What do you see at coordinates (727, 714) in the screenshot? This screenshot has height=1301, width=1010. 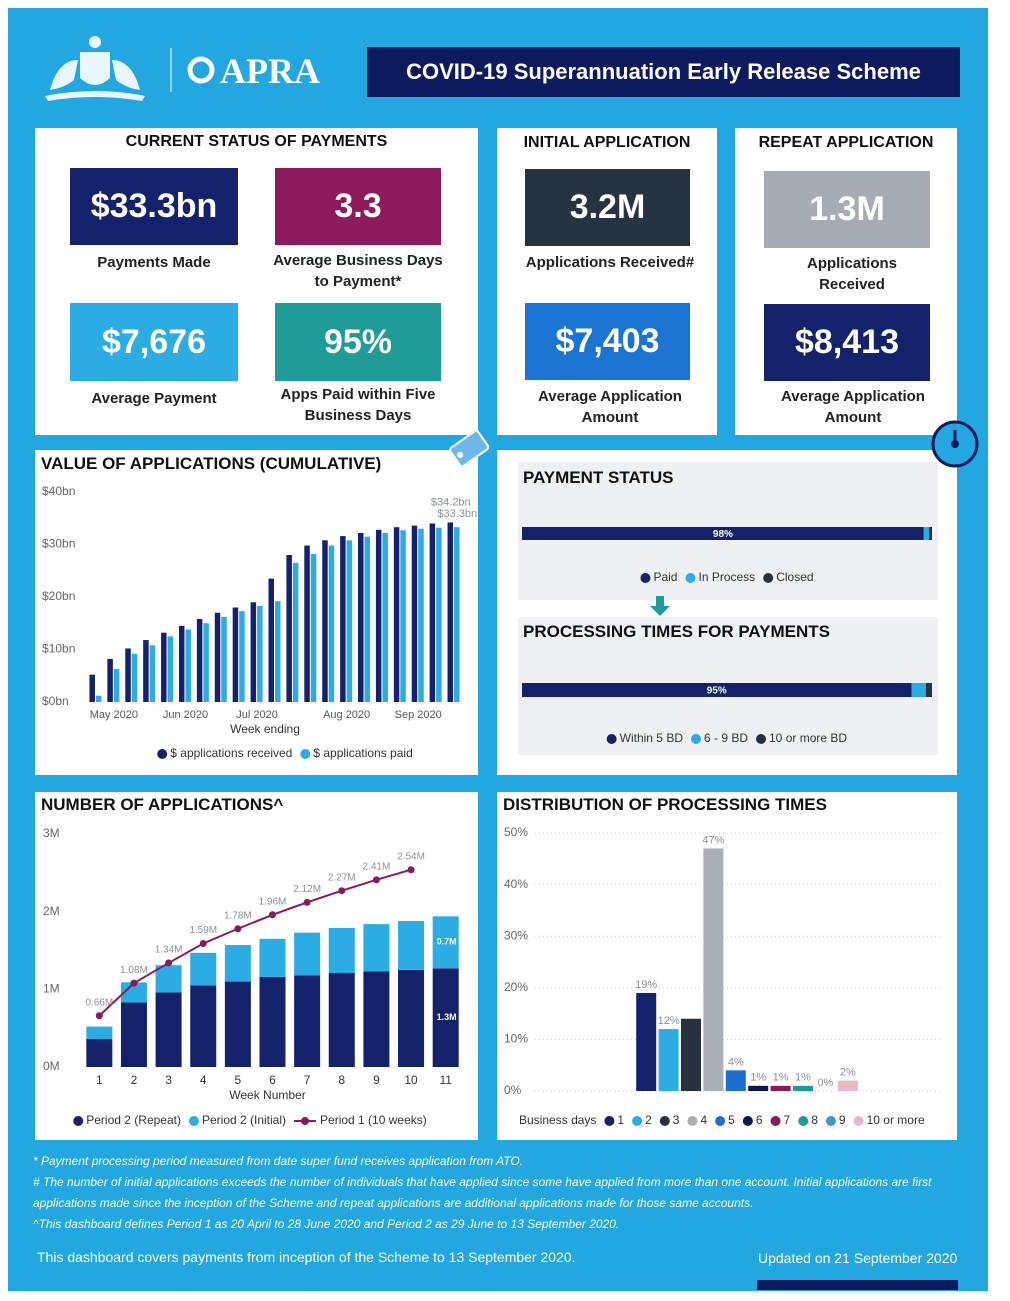 I see `chart: 95% Within 5 BD 6 - 9 BD 10 or more BD` at bounding box center [727, 714].